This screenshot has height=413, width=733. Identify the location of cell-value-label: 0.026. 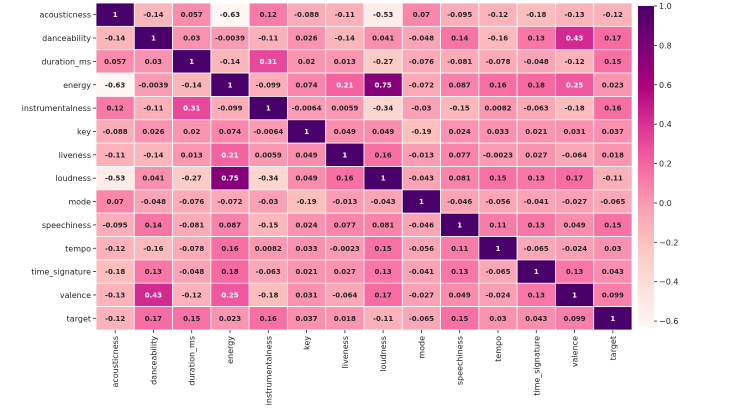
(153, 132).